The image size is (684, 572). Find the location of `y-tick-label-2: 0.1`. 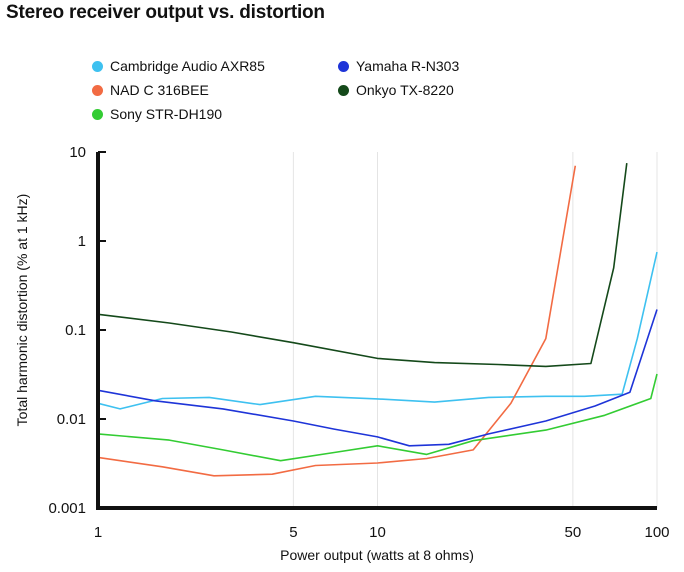

y-tick-label-2: 0.1 is located at coordinates (75, 330).